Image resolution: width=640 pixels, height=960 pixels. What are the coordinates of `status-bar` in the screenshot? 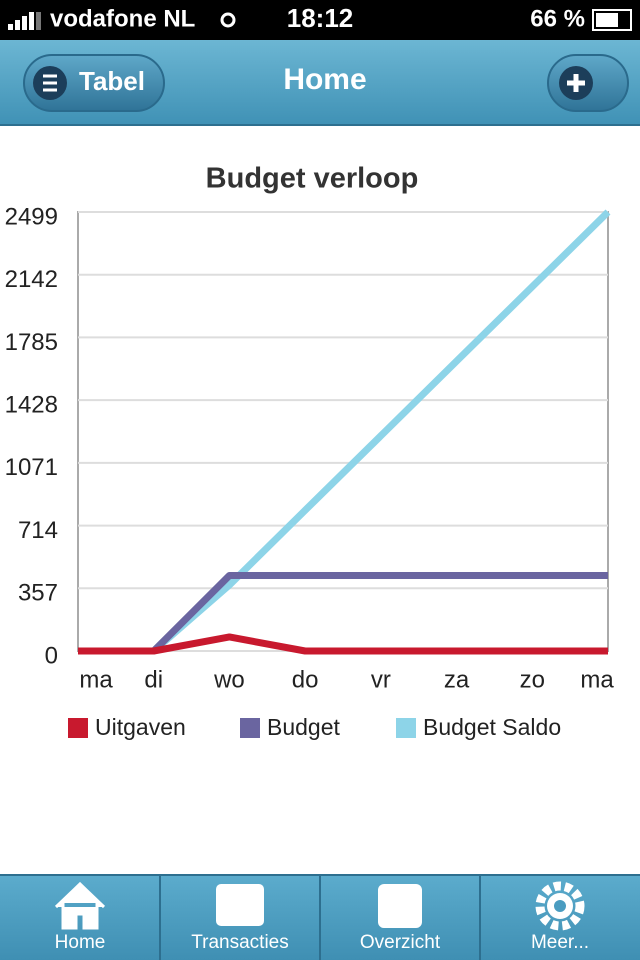 It's located at (320, 20).